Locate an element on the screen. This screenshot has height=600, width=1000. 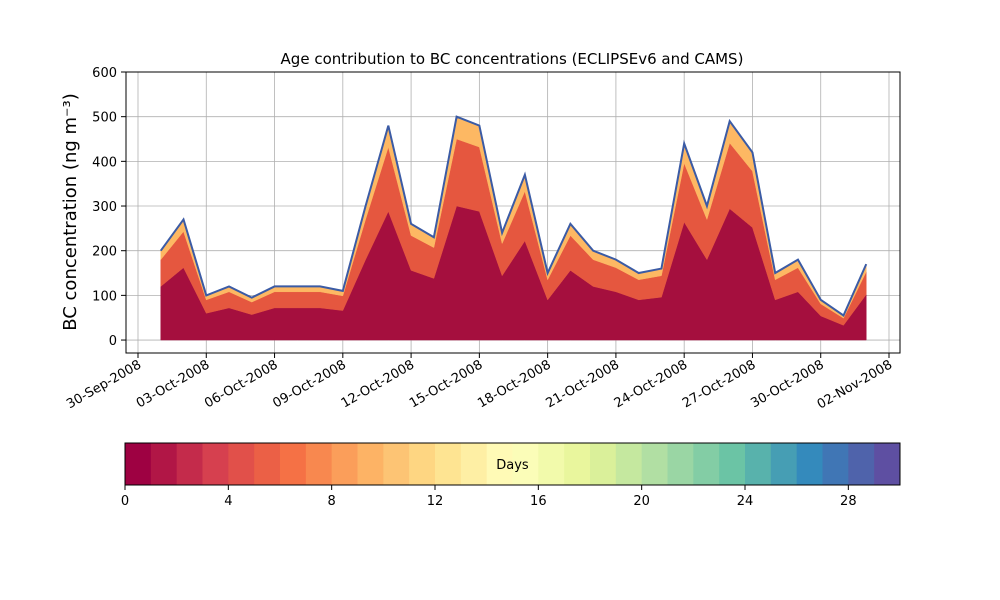
colorbar-tick-label: 24 is located at coordinates (745, 501).